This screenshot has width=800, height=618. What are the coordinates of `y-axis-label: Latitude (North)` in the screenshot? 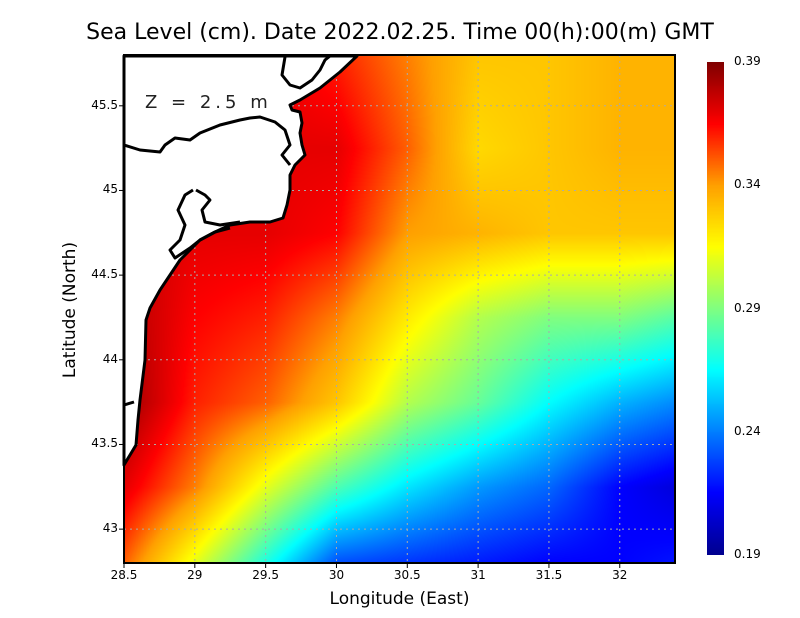 It's located at (70, 310).